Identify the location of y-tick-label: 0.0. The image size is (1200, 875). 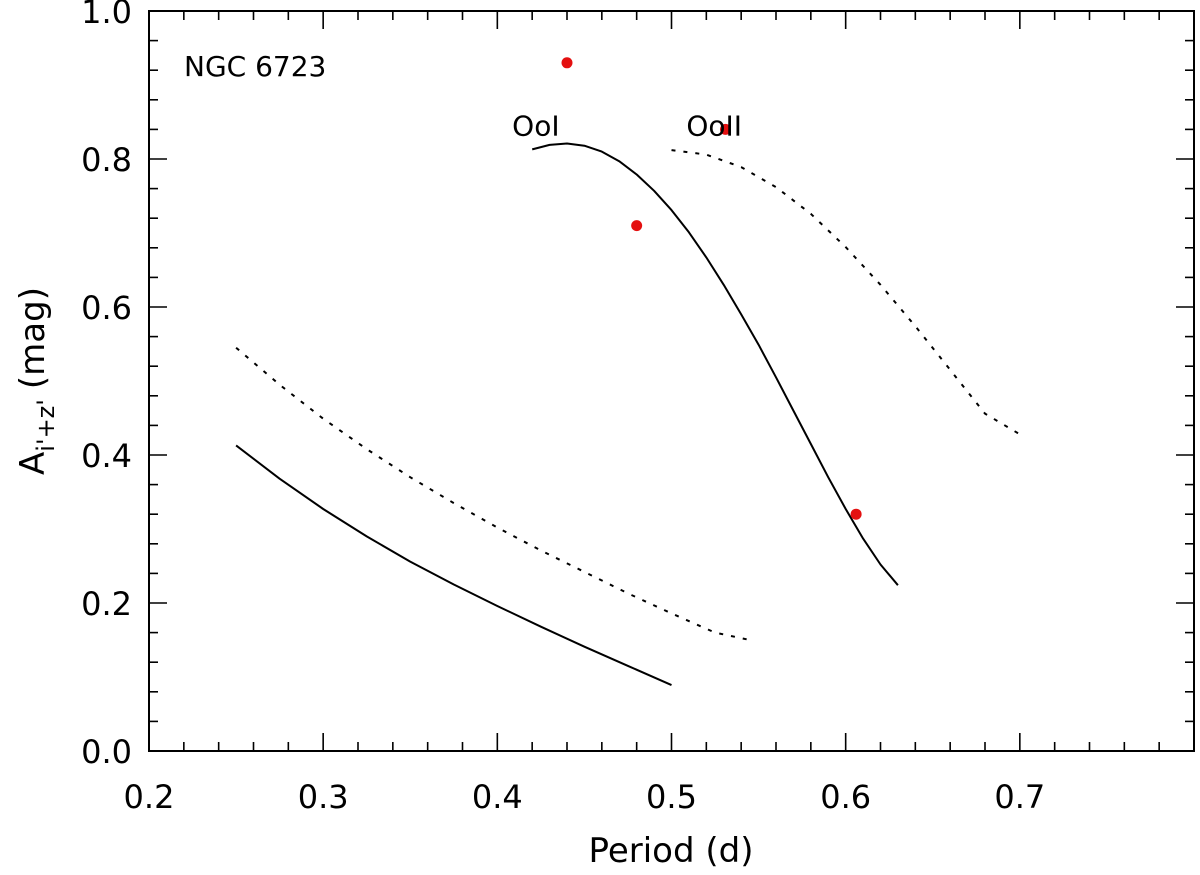
(106, 752).